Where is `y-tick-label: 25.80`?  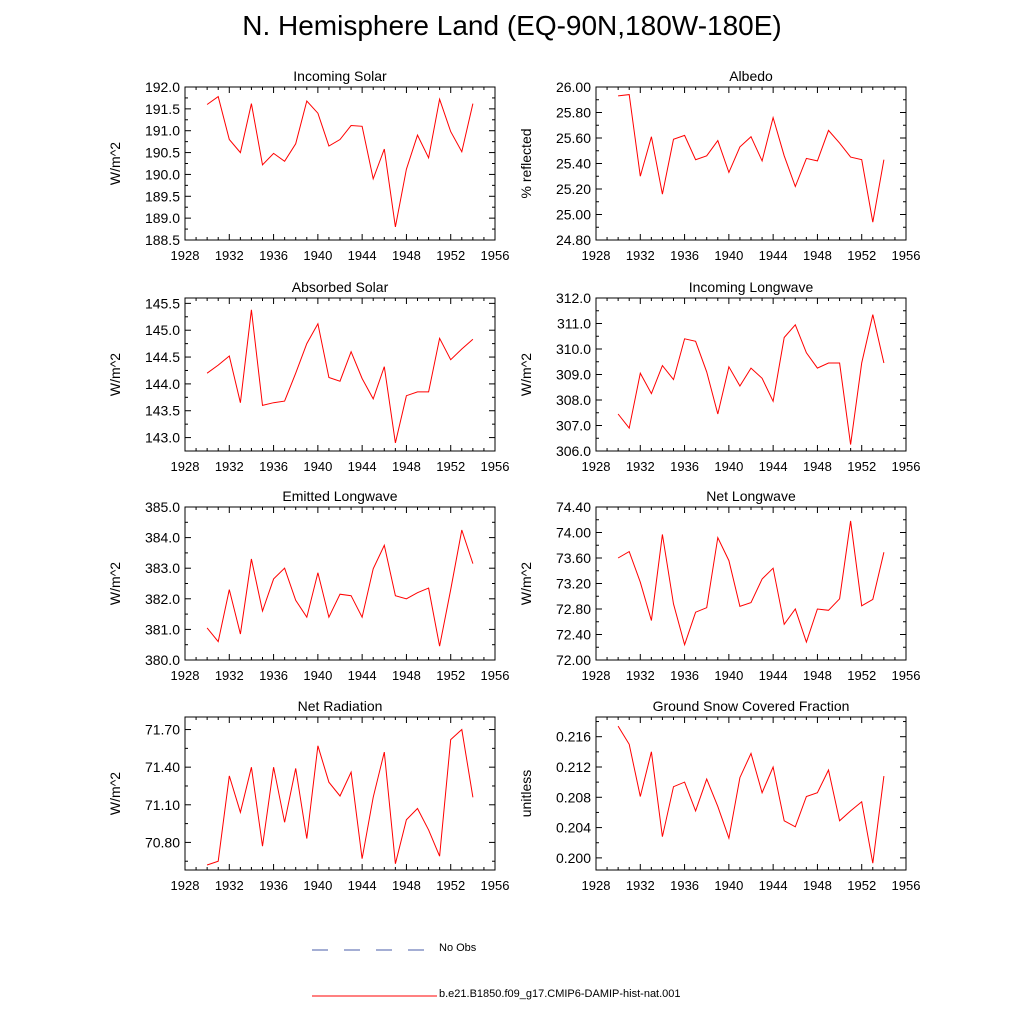 y-tick-label: 25.80 is located at coordinates (573, 113).